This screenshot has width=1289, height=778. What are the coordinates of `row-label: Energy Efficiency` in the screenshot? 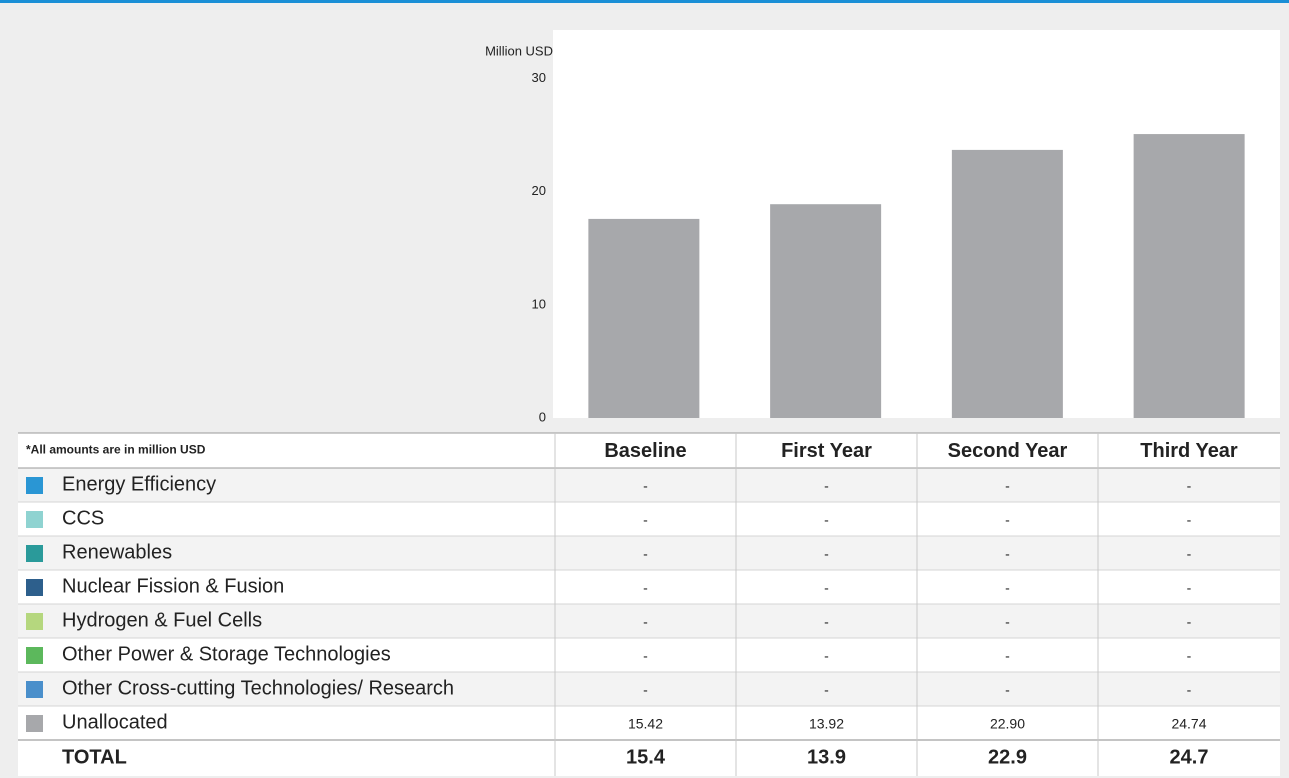 It's located at (139, 484).